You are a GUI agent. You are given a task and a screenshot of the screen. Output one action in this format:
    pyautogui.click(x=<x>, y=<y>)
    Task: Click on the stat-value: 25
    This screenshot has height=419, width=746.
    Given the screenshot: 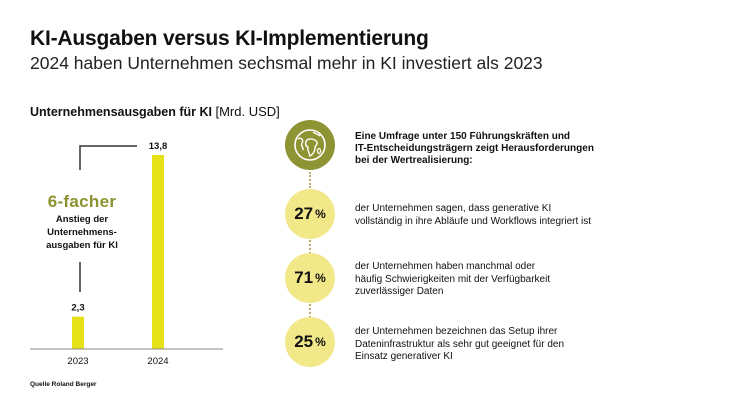 What is the action you would take?
    pyautogui.click(x=304, y=341)
    